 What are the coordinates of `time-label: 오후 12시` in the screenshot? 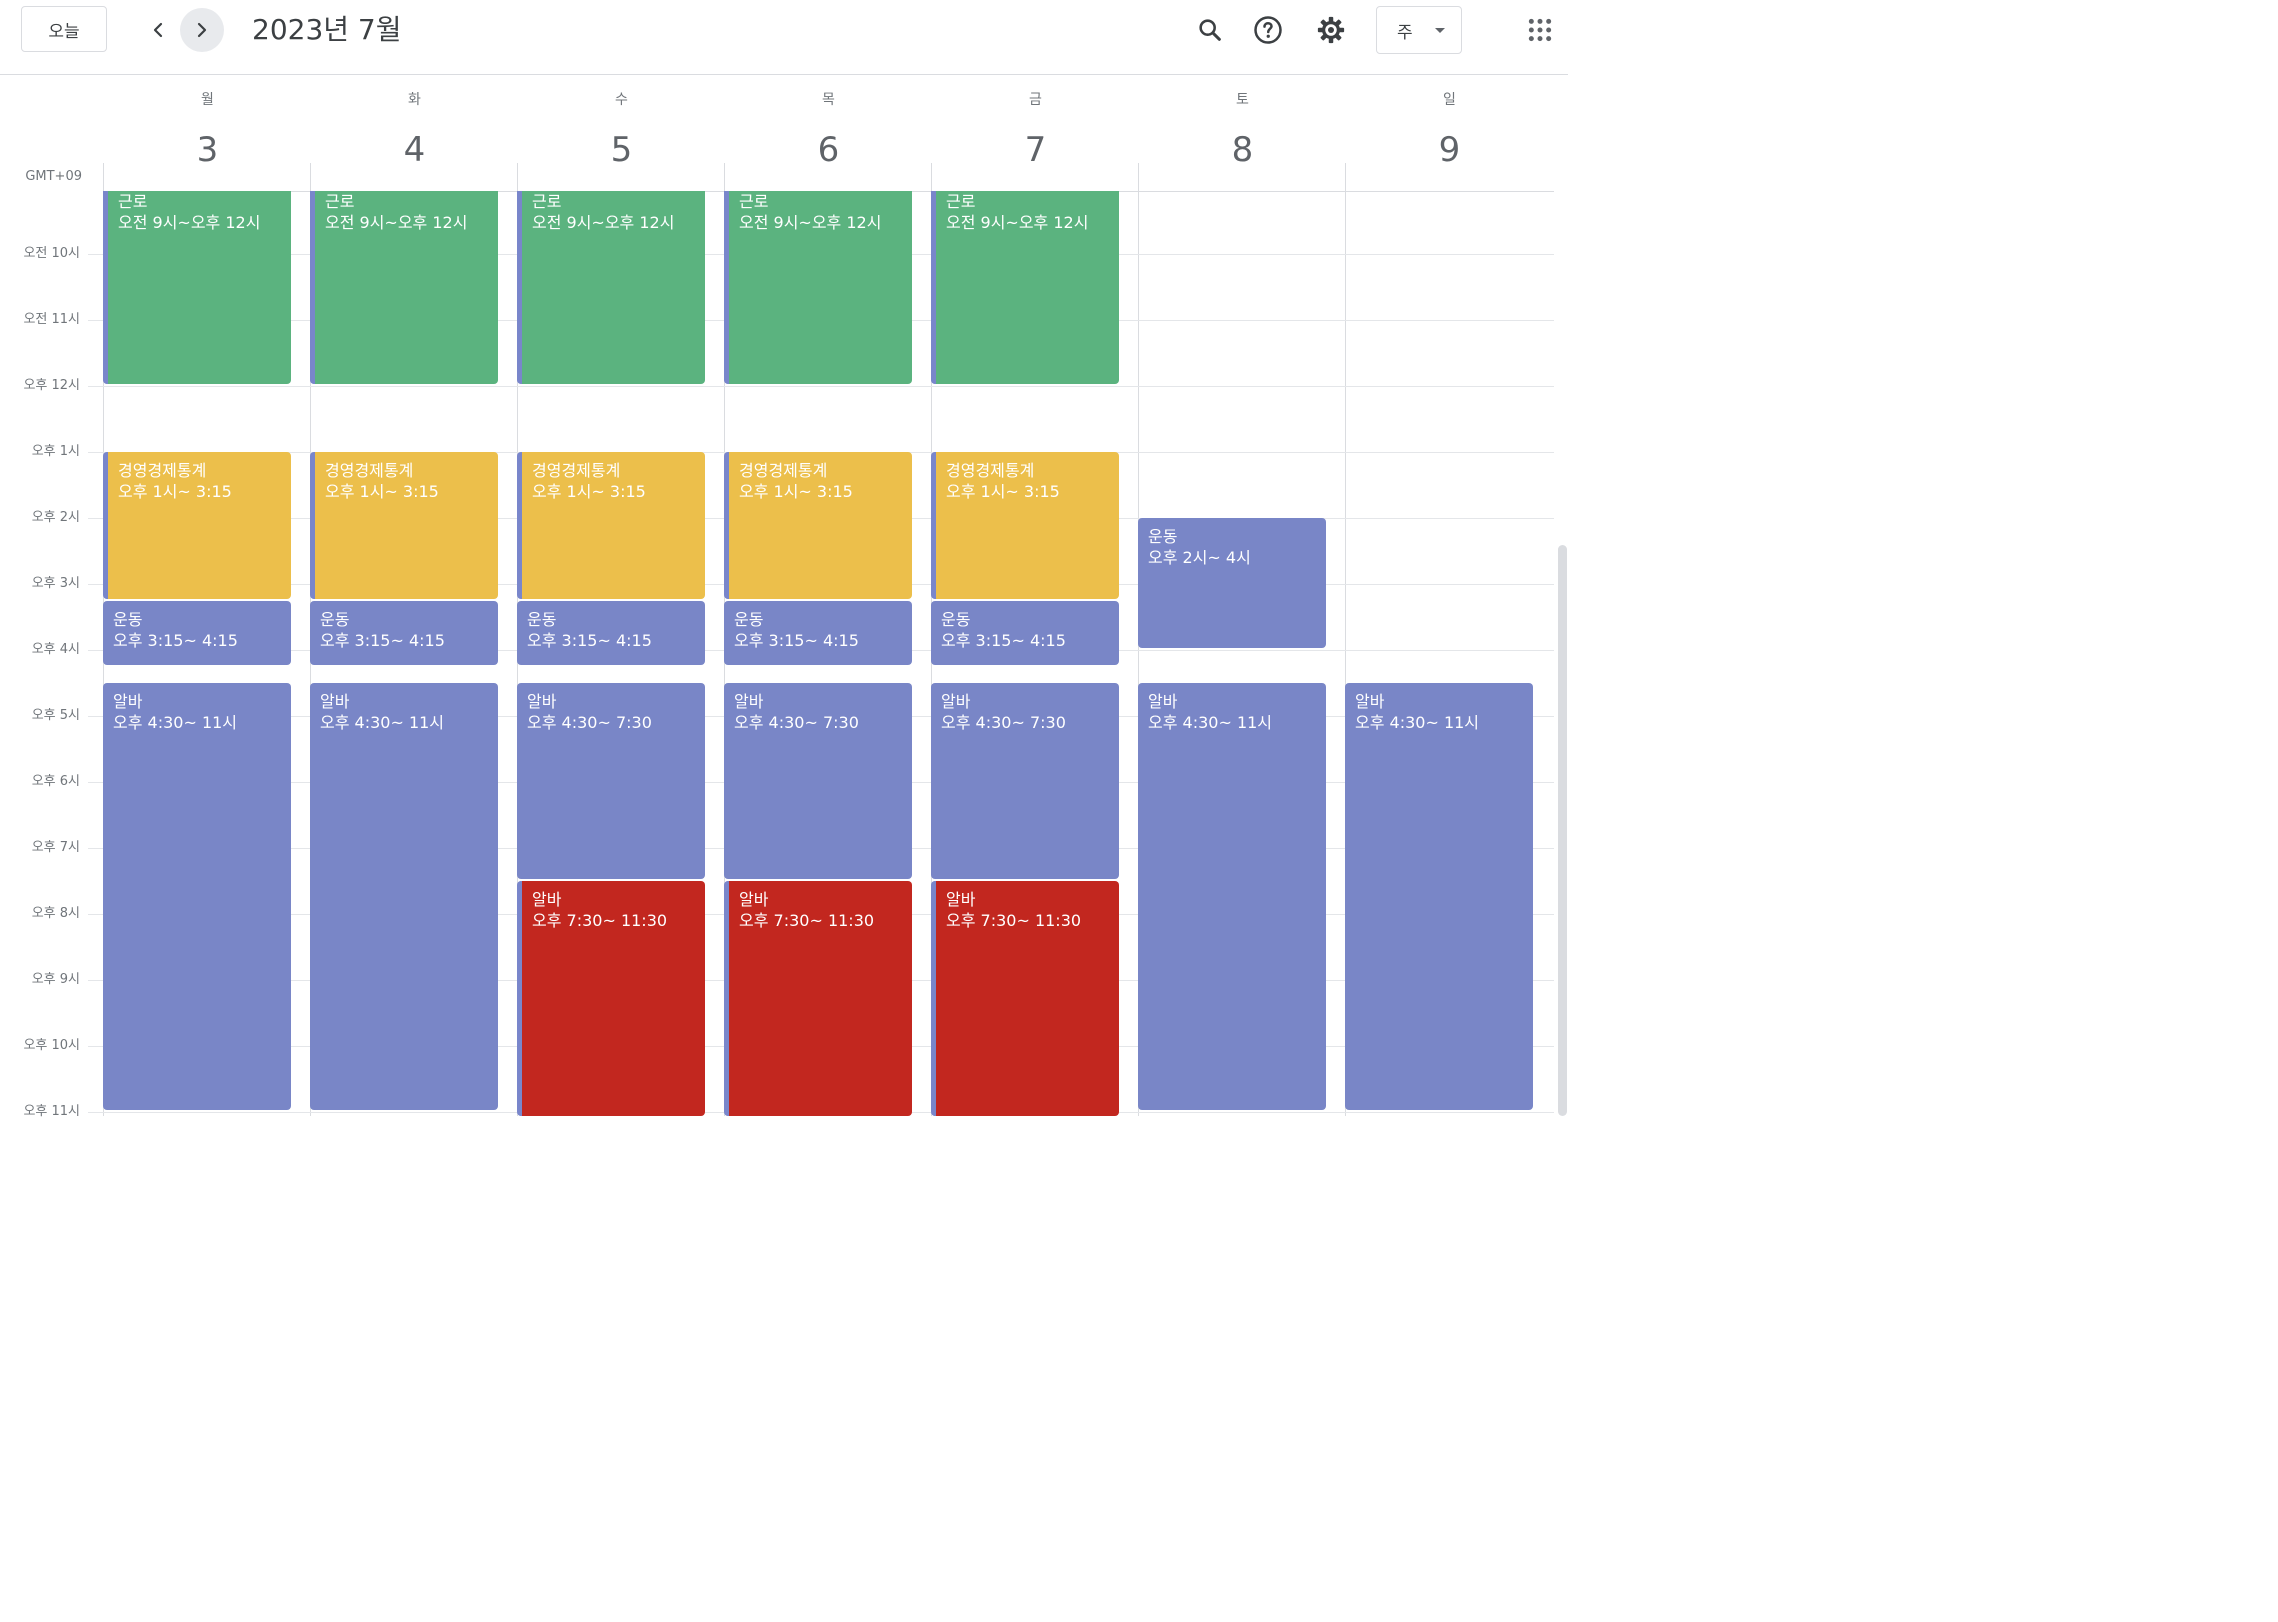 It's located at (51, 385).